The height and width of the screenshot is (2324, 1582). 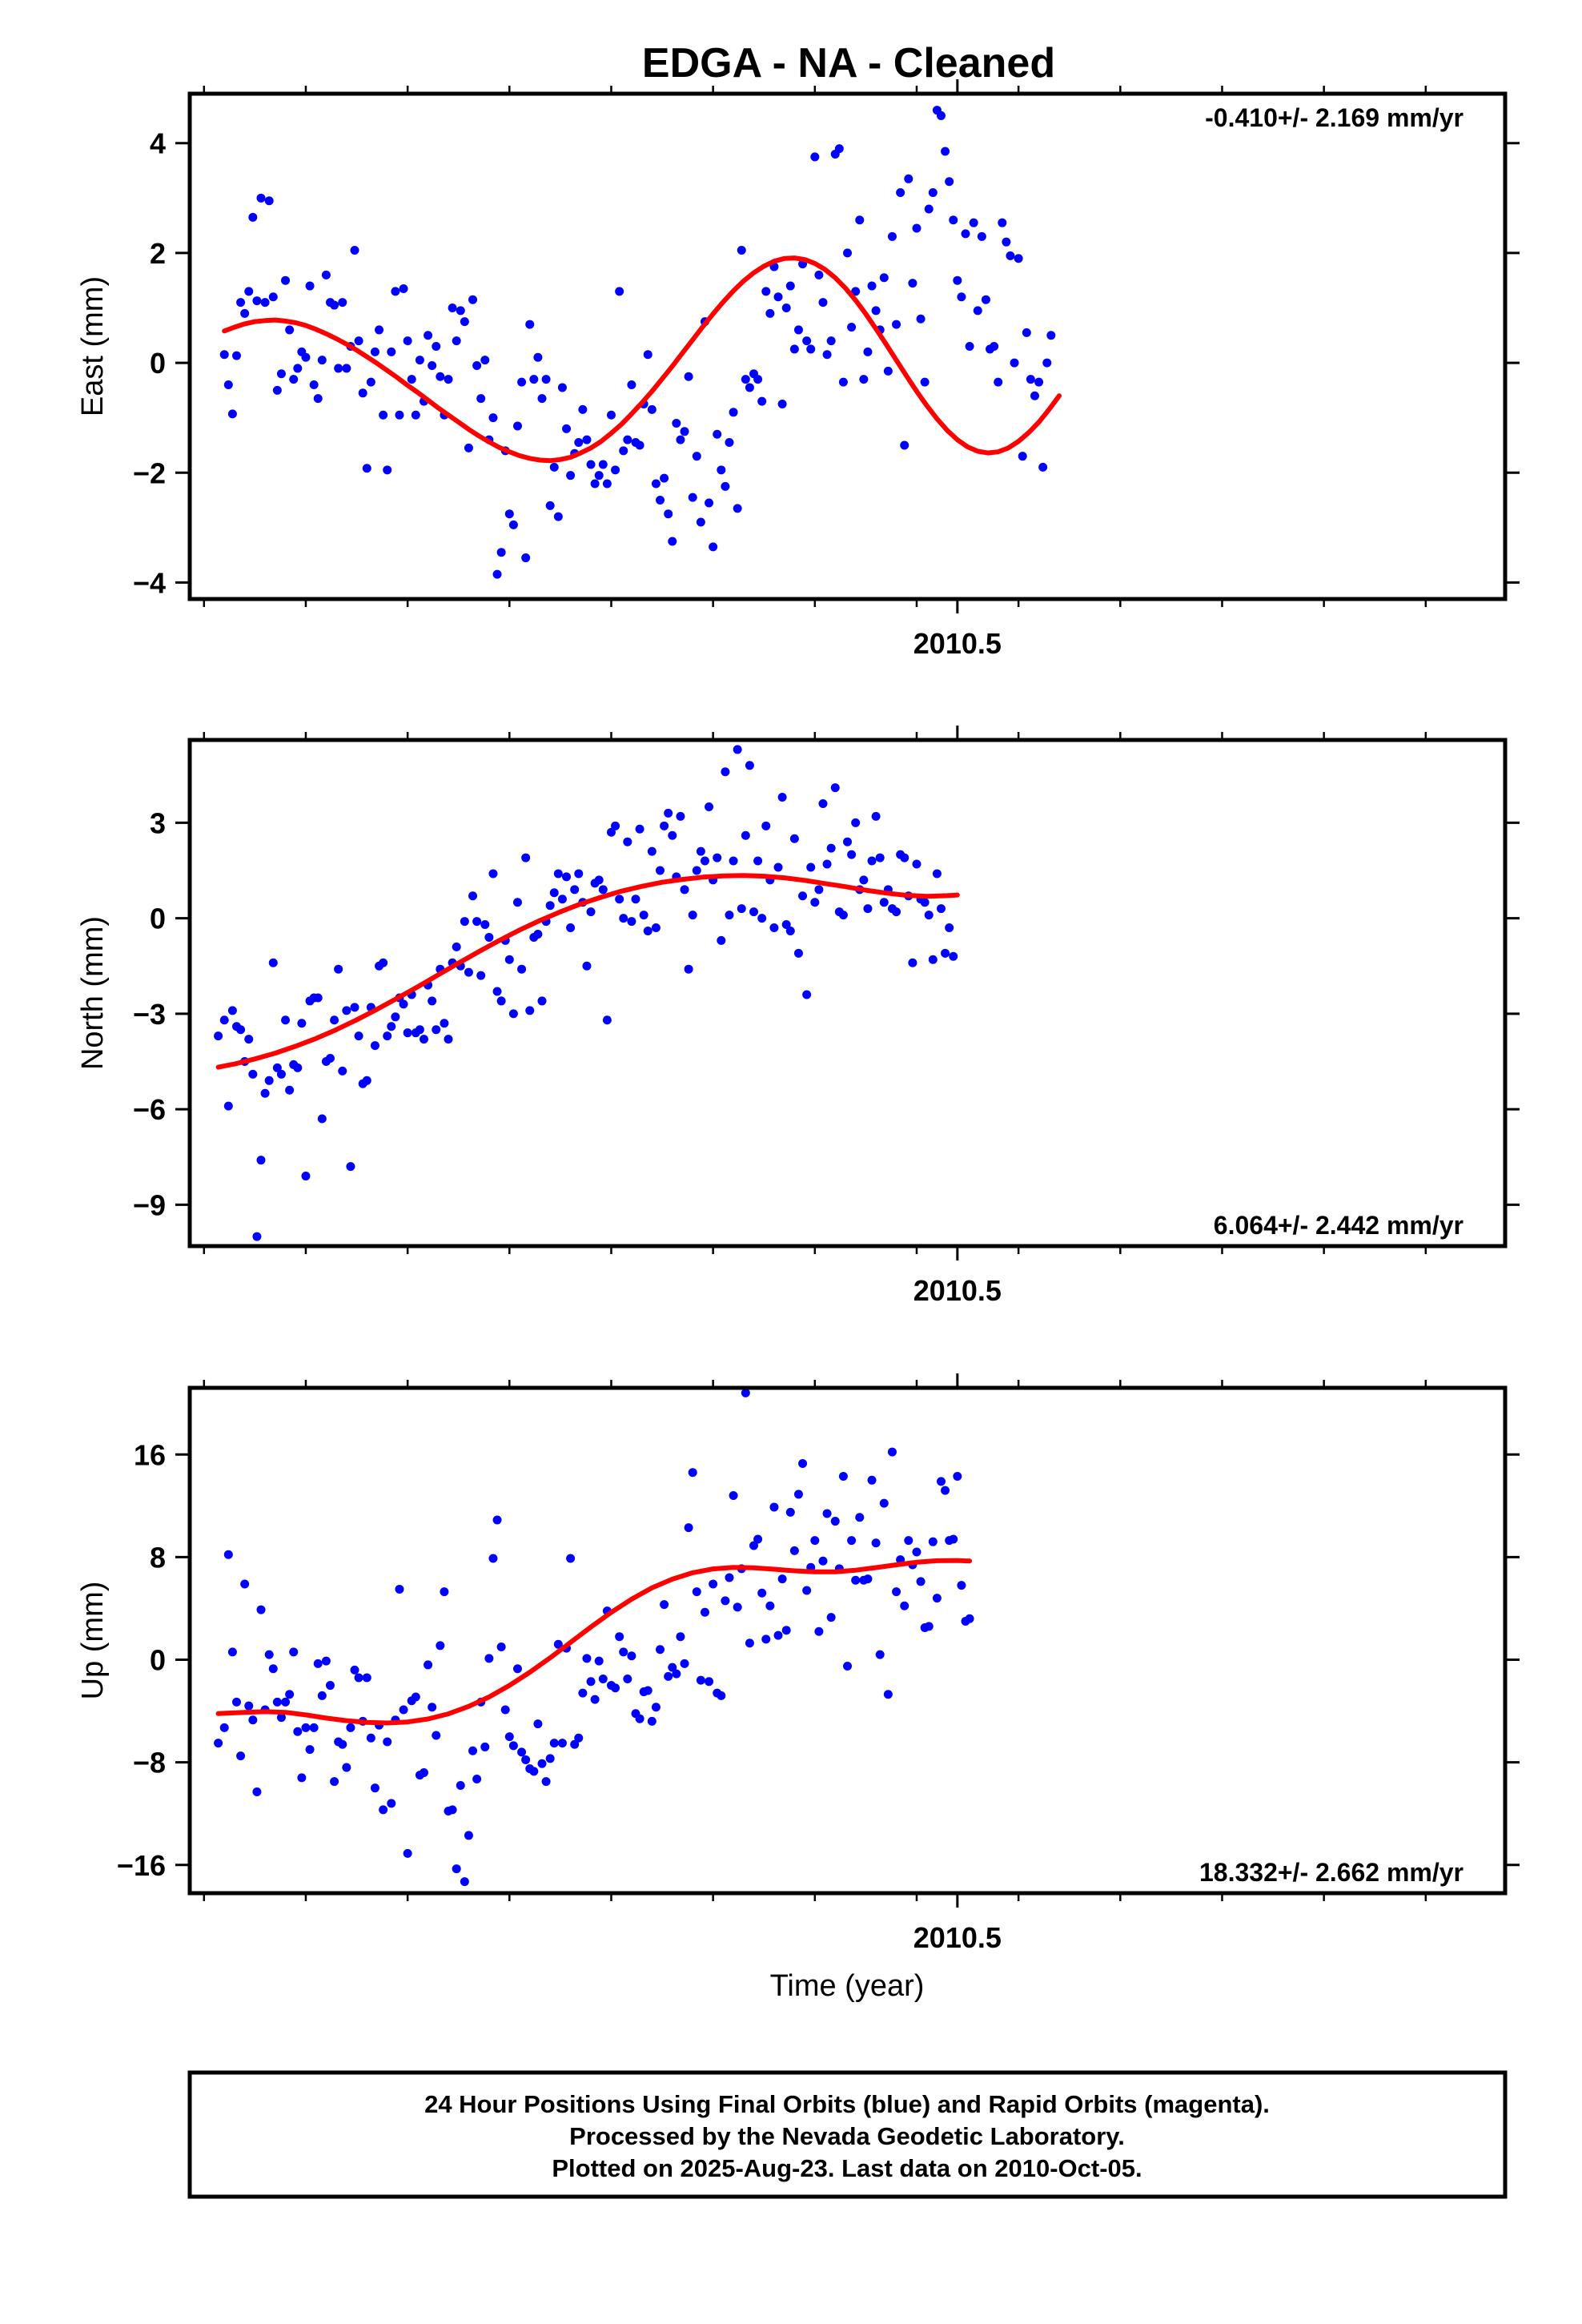 What do you see at coordinates (1334, 118) in the screenshot?
I see `east-rate-label: -0.410+/- 2.169 mm/yr` at bounding box center [1334, 118].